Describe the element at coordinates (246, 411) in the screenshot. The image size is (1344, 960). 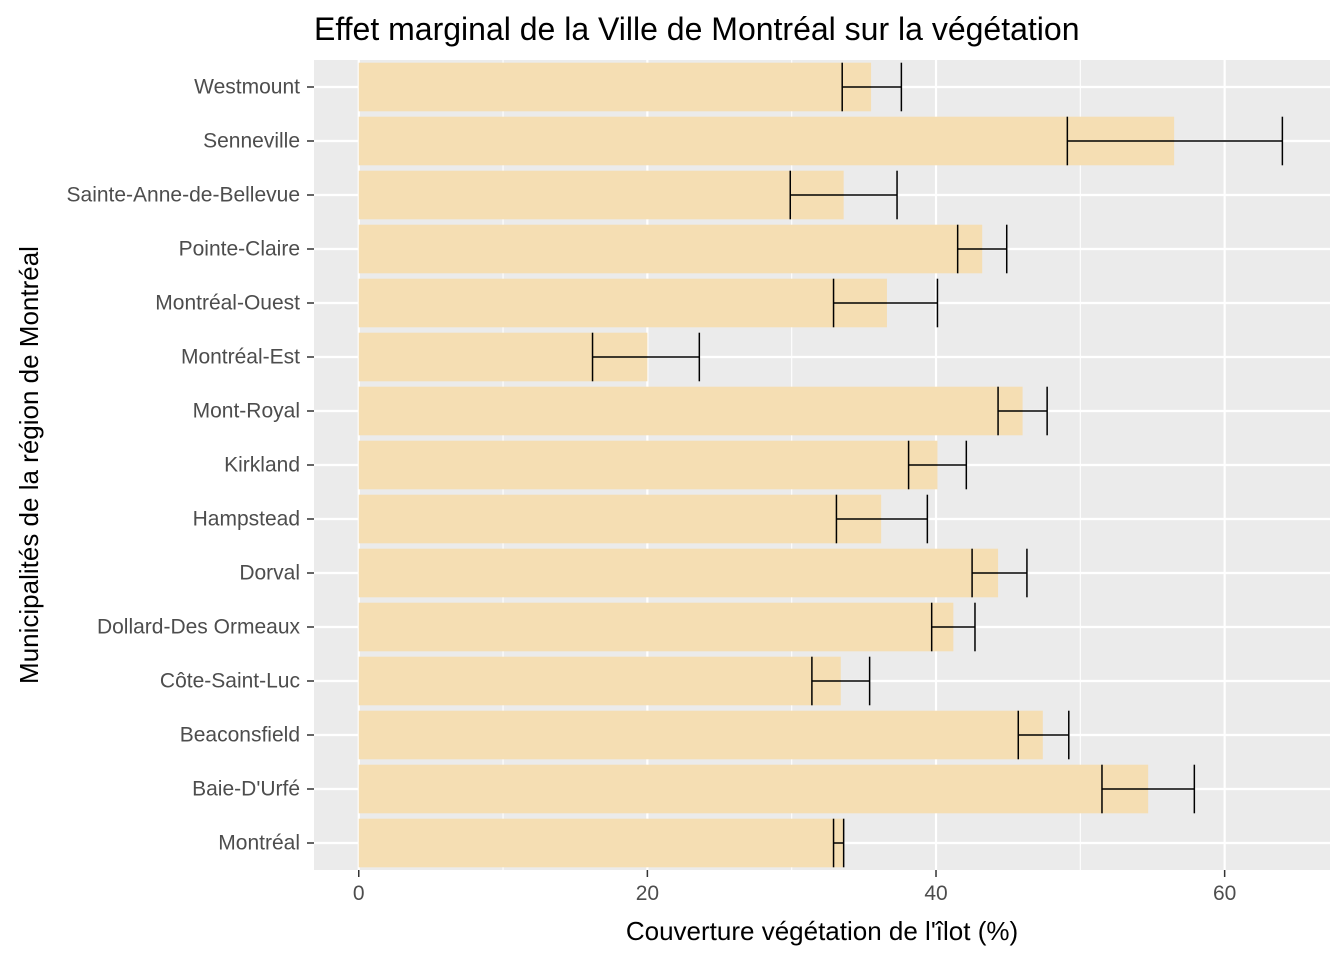
I see `y-tick-label: Mont-Royal` at that location.